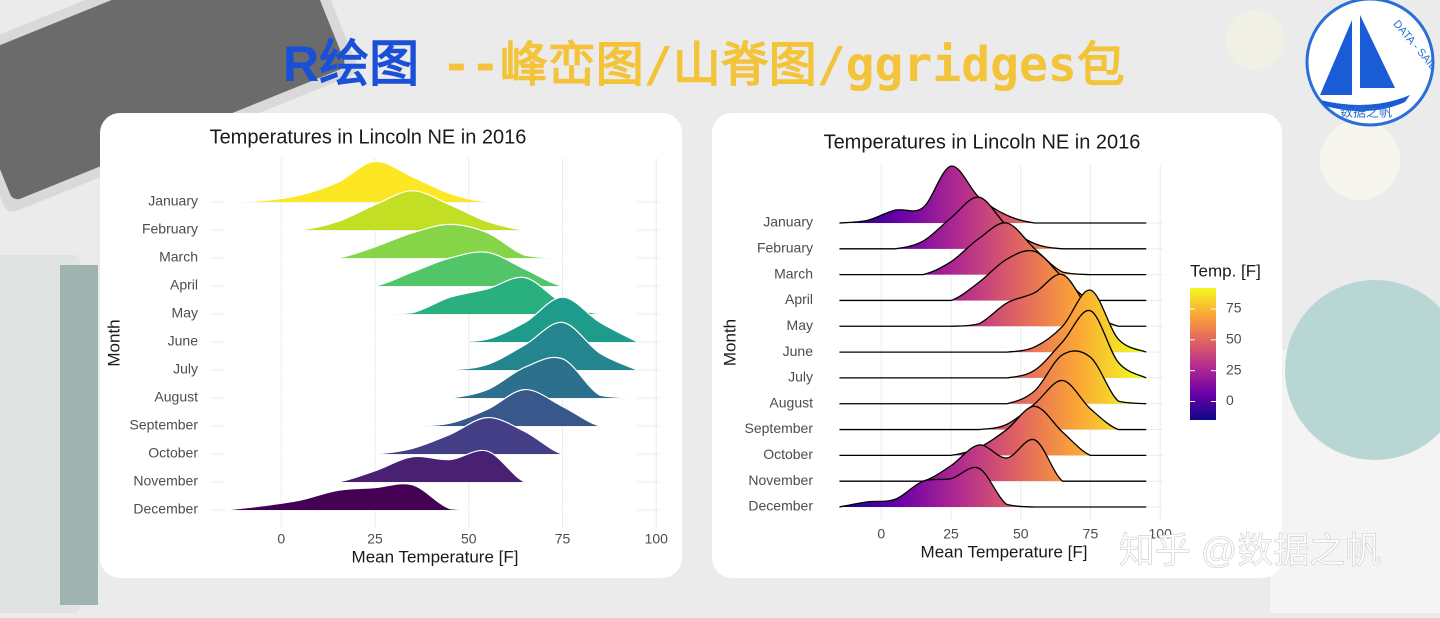  Describe the element at coordinates (1366, 111) in the screenshot. I see `logo-name: 数据之帆` at that location.